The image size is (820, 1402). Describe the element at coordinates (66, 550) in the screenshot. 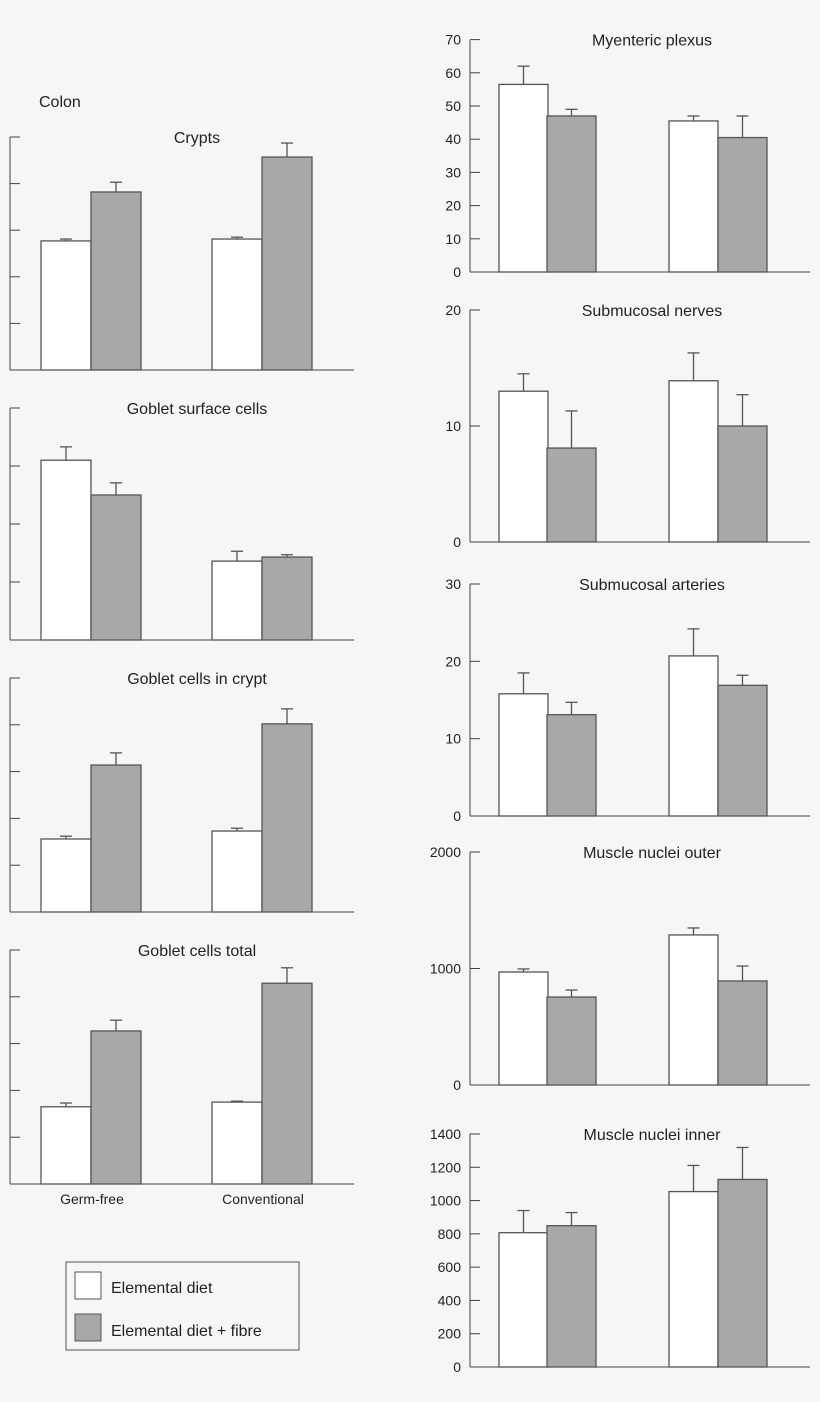

I see `bar-goblet-surface-cells-elemental-germ-free` at that location.